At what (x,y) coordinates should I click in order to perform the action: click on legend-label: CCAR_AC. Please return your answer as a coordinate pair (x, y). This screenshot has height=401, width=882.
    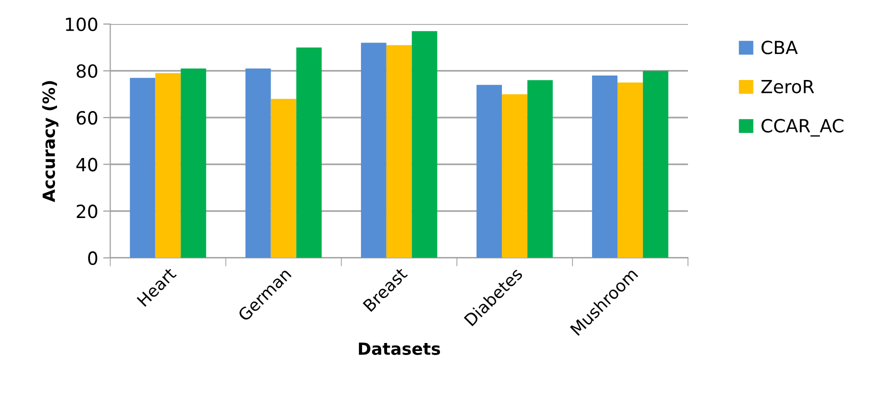
    Looking at the image, I should click on (803, 127).